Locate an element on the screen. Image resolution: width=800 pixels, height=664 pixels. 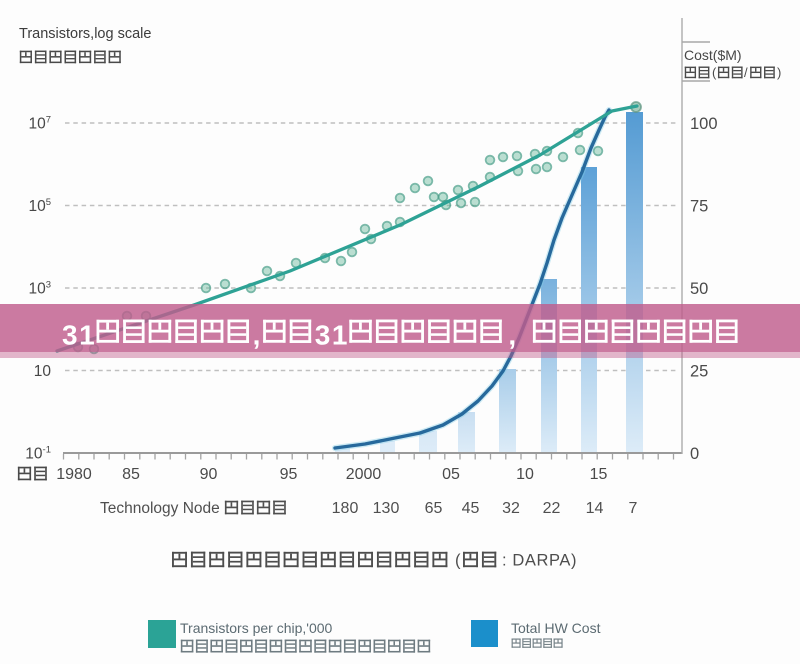
svg-text: 100 is located at coordinates (704, 124).